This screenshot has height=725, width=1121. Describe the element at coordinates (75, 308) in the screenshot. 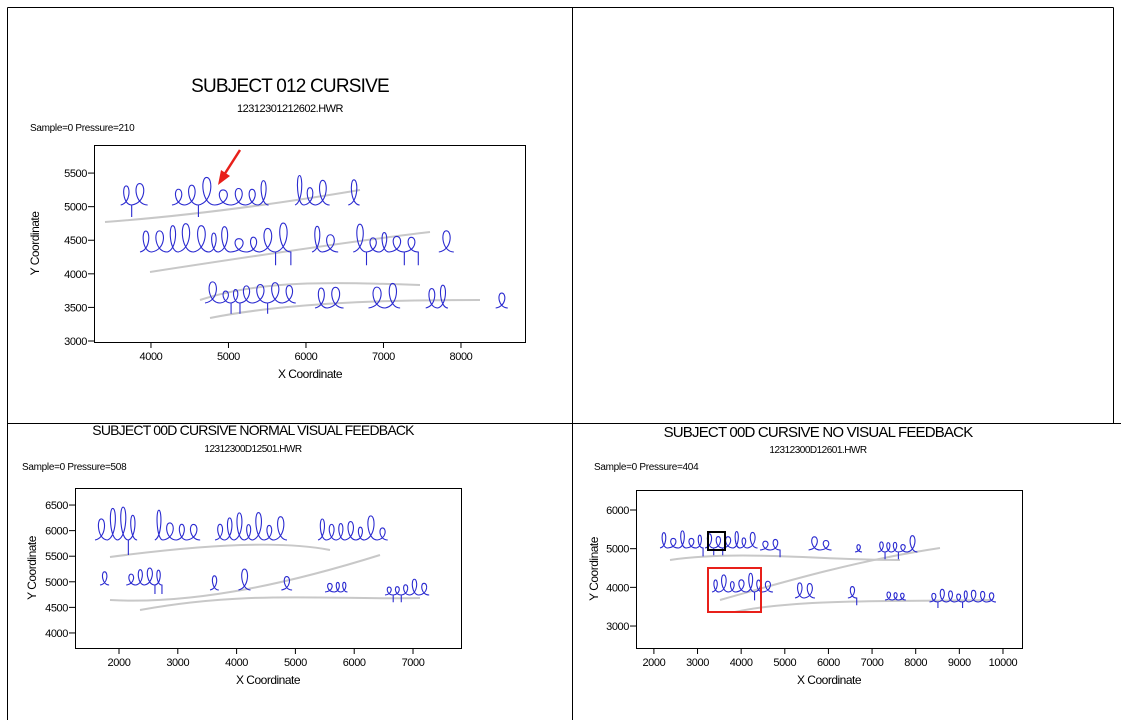

I see `y-tick-label: 3500` at that location.